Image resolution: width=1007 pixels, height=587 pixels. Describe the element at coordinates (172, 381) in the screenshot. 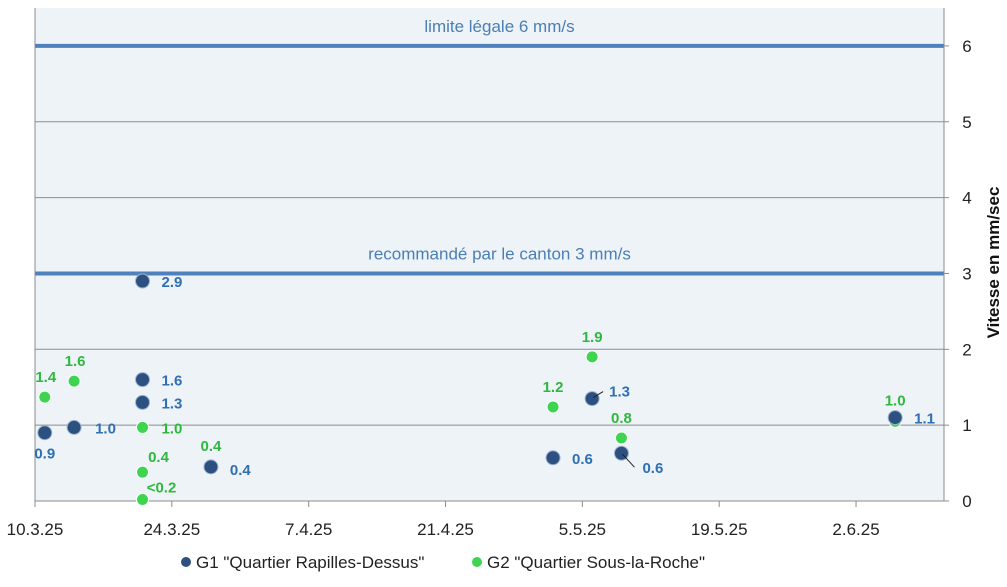

I see `g1-data-label: 1.6` at that location.